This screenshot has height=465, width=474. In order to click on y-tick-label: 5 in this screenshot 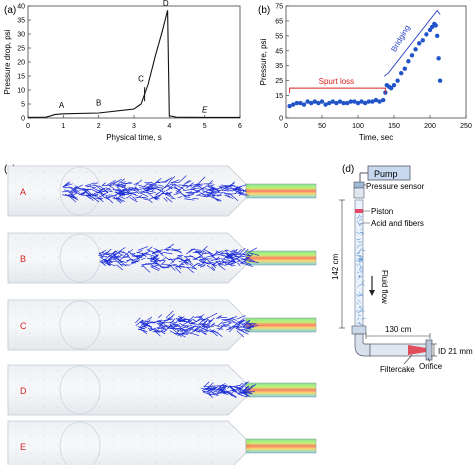, I will do `click(23, 105)`.